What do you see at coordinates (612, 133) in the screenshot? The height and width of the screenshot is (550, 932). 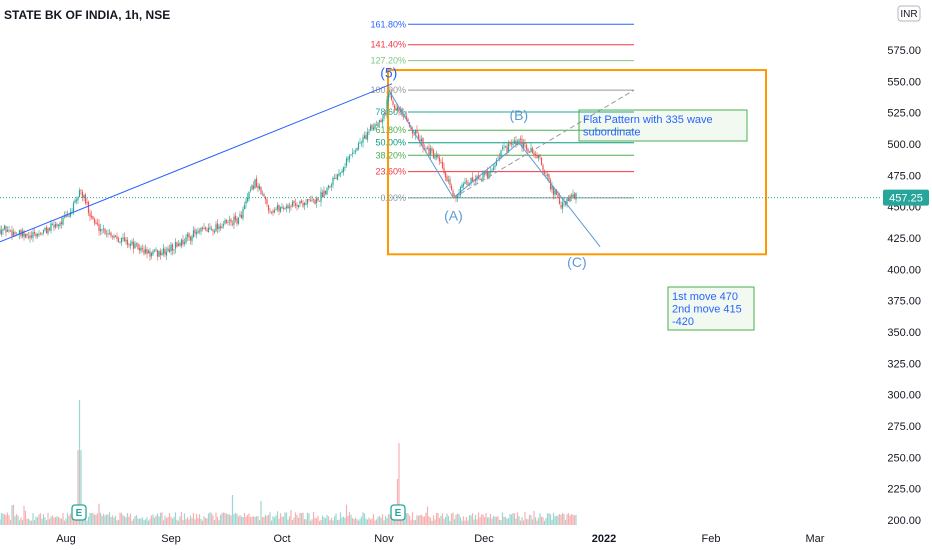 I see `annotation-text: subordinate` at bounding box center [612, 133].